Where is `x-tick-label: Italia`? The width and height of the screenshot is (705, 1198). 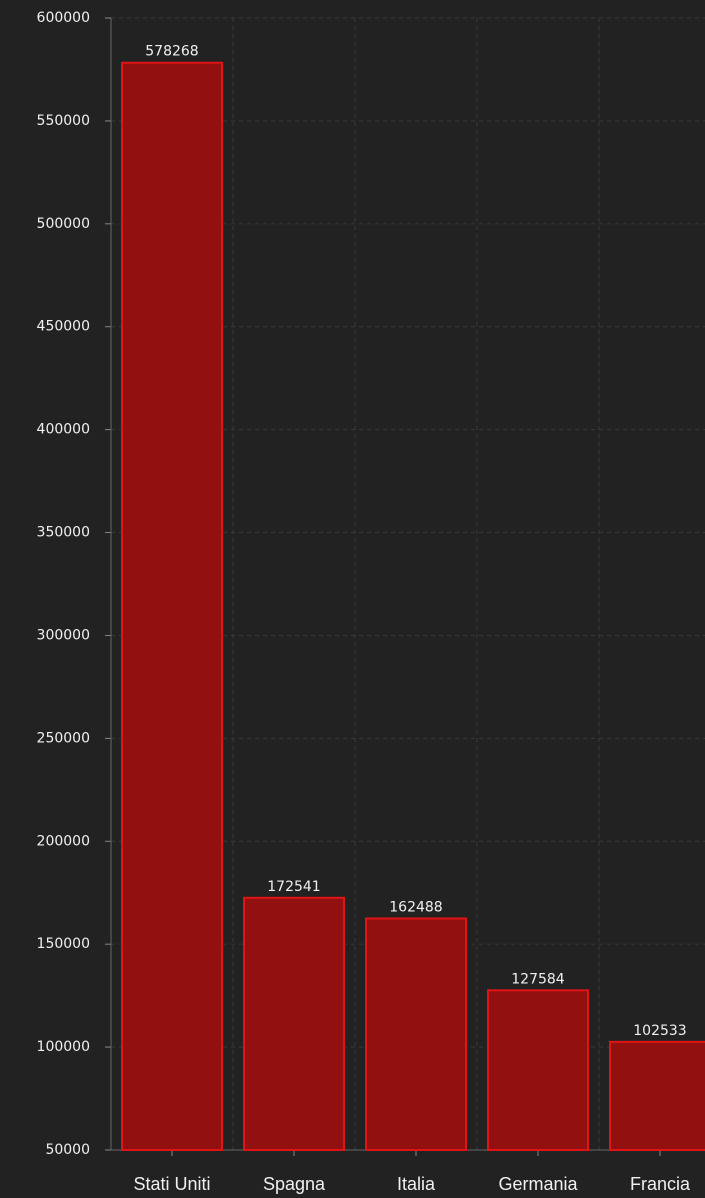
x-tick-label: Italia is located at coordinates (416, 1184).